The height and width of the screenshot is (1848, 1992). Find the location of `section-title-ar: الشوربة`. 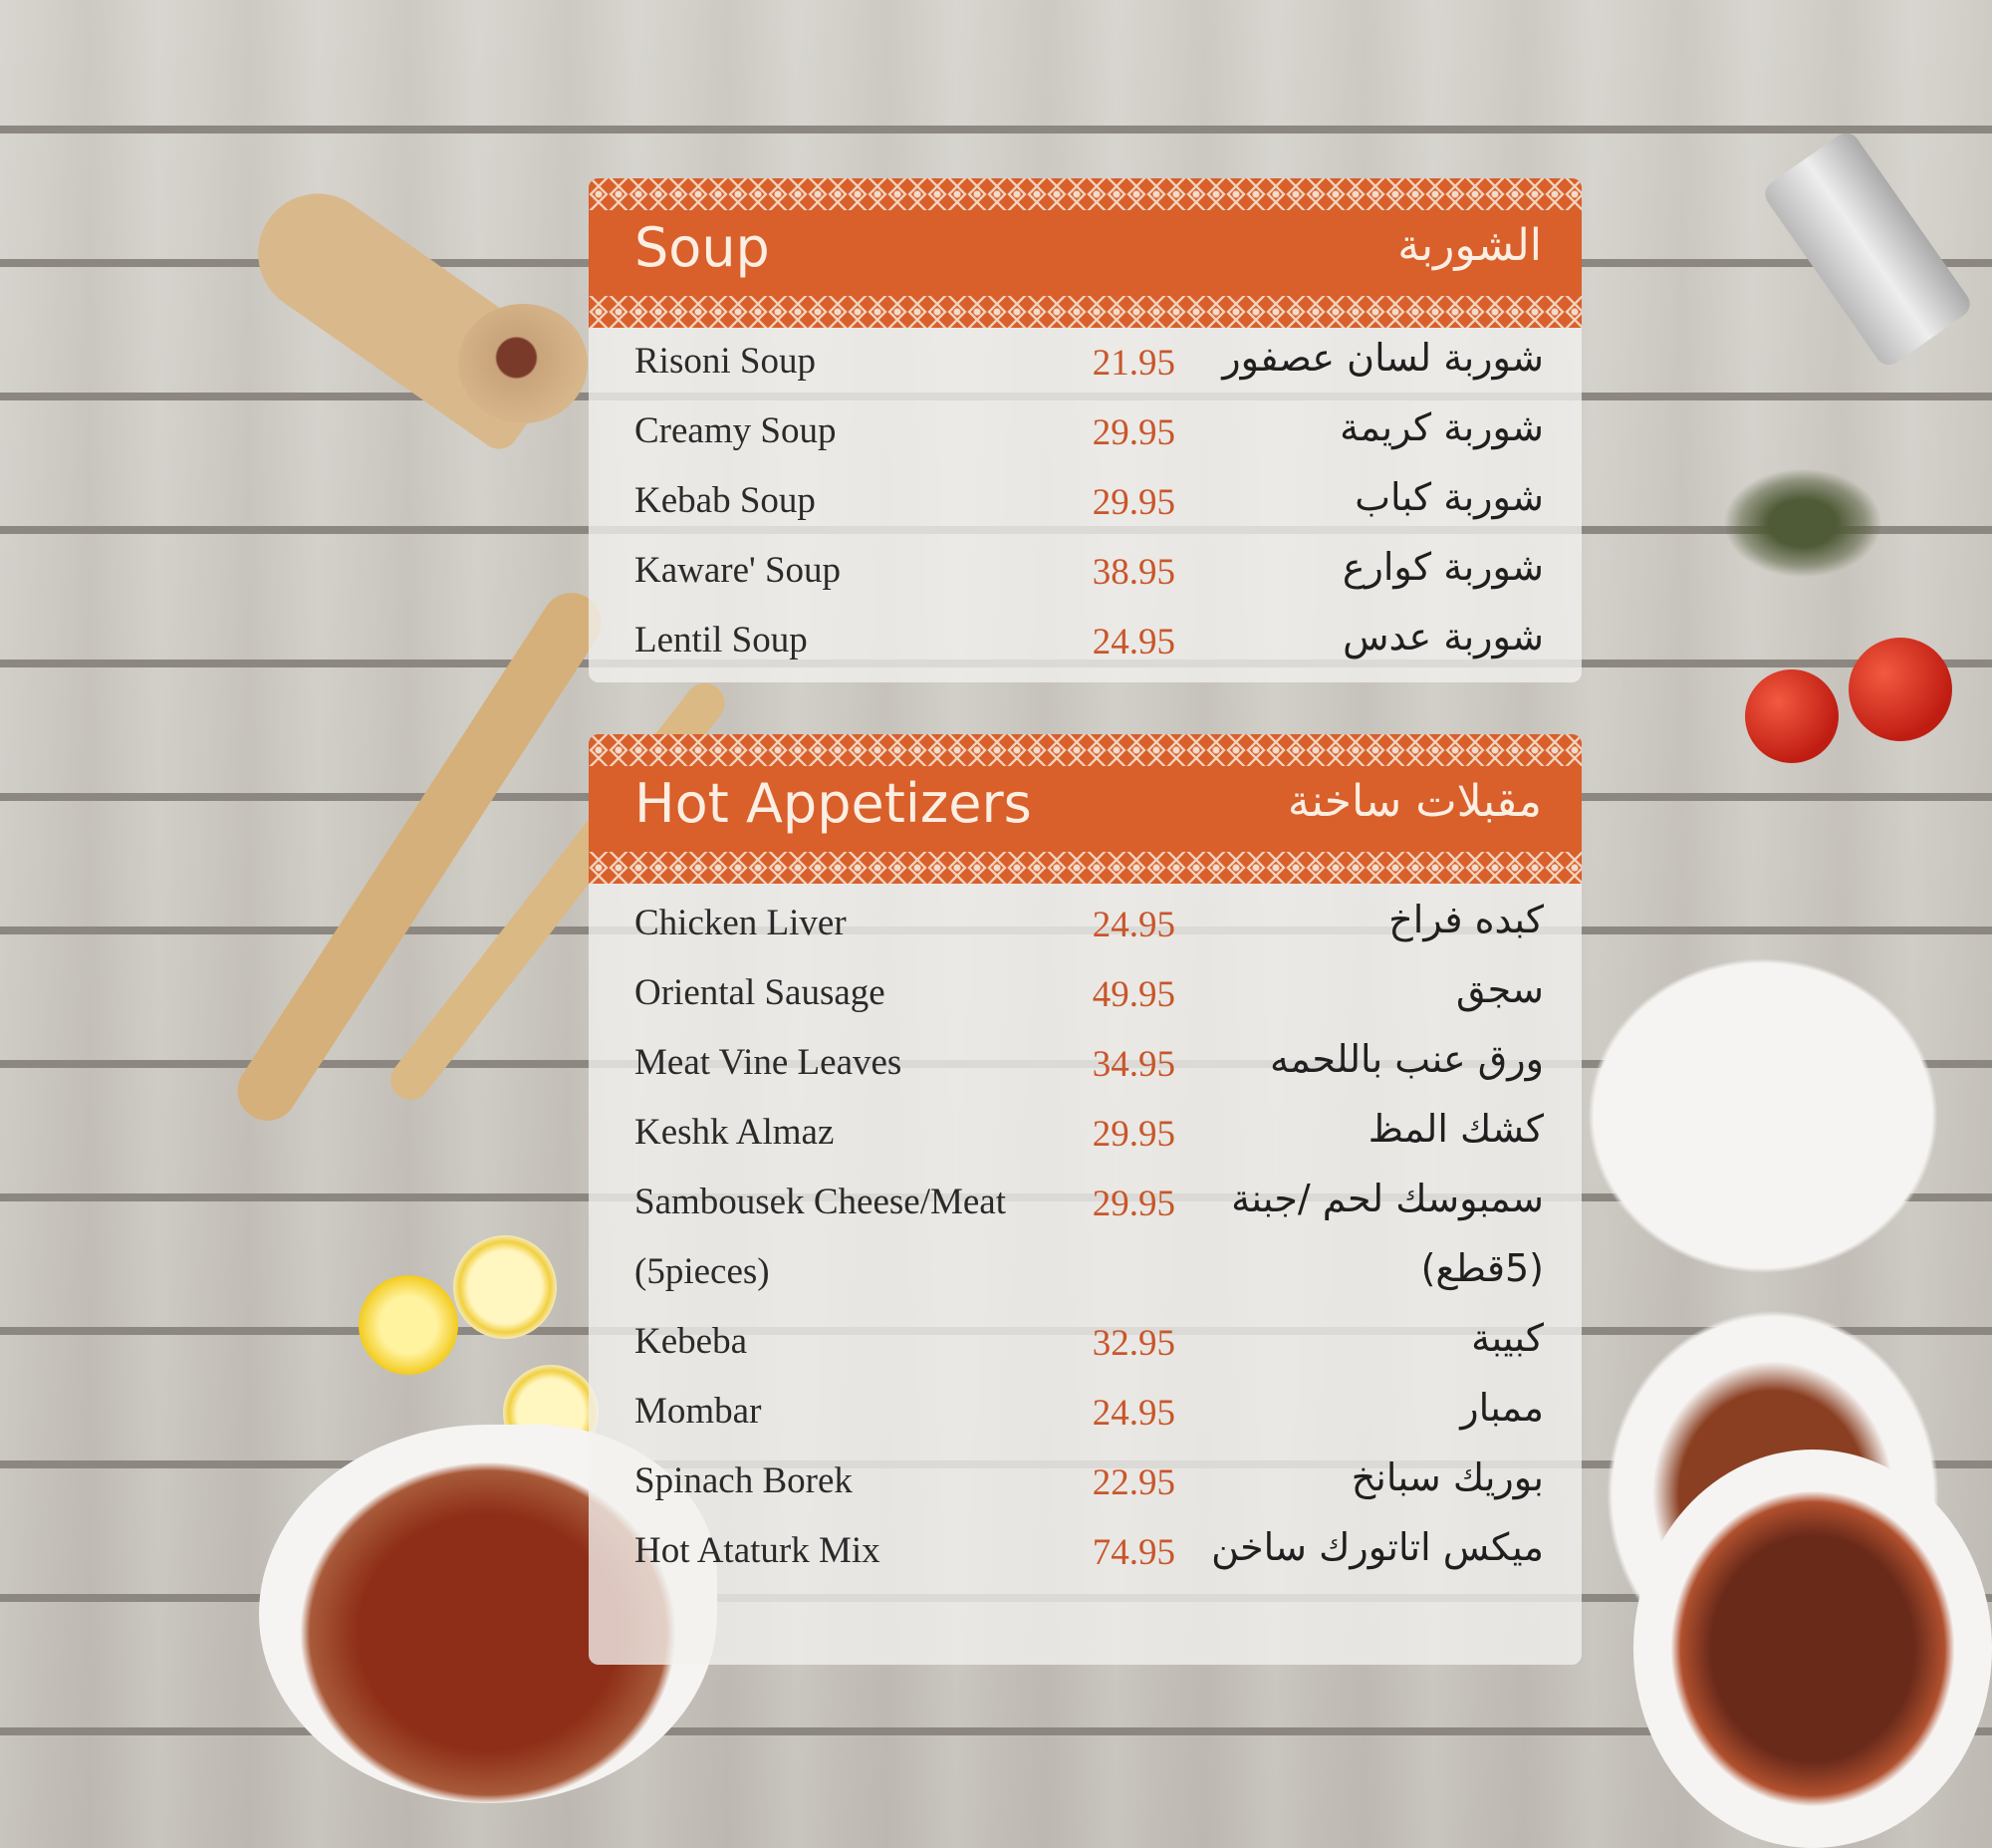

section-title-ar: الشوربة is located at coordinates (1470, 246).